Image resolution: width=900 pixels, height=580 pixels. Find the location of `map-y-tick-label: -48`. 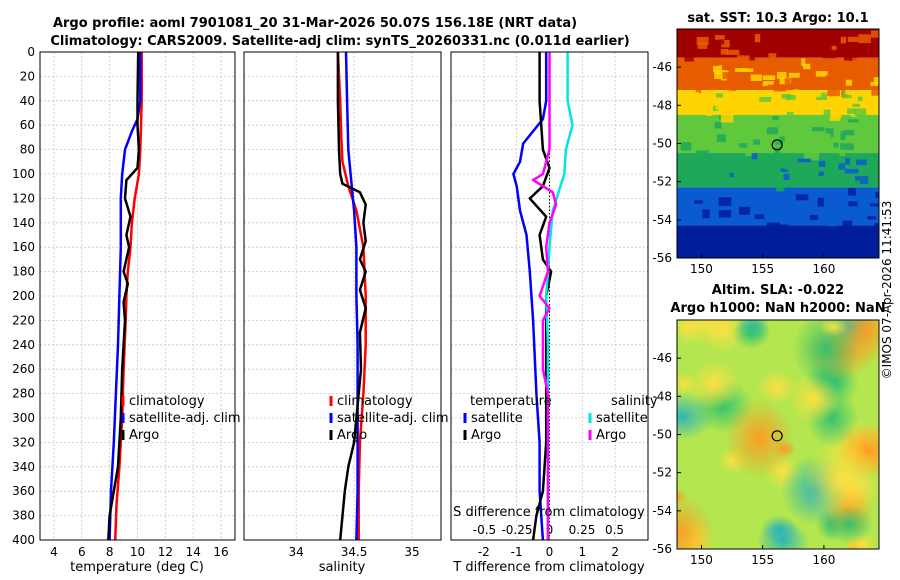

map-y-tick-label: -48 is located at coordinates (662, 105).